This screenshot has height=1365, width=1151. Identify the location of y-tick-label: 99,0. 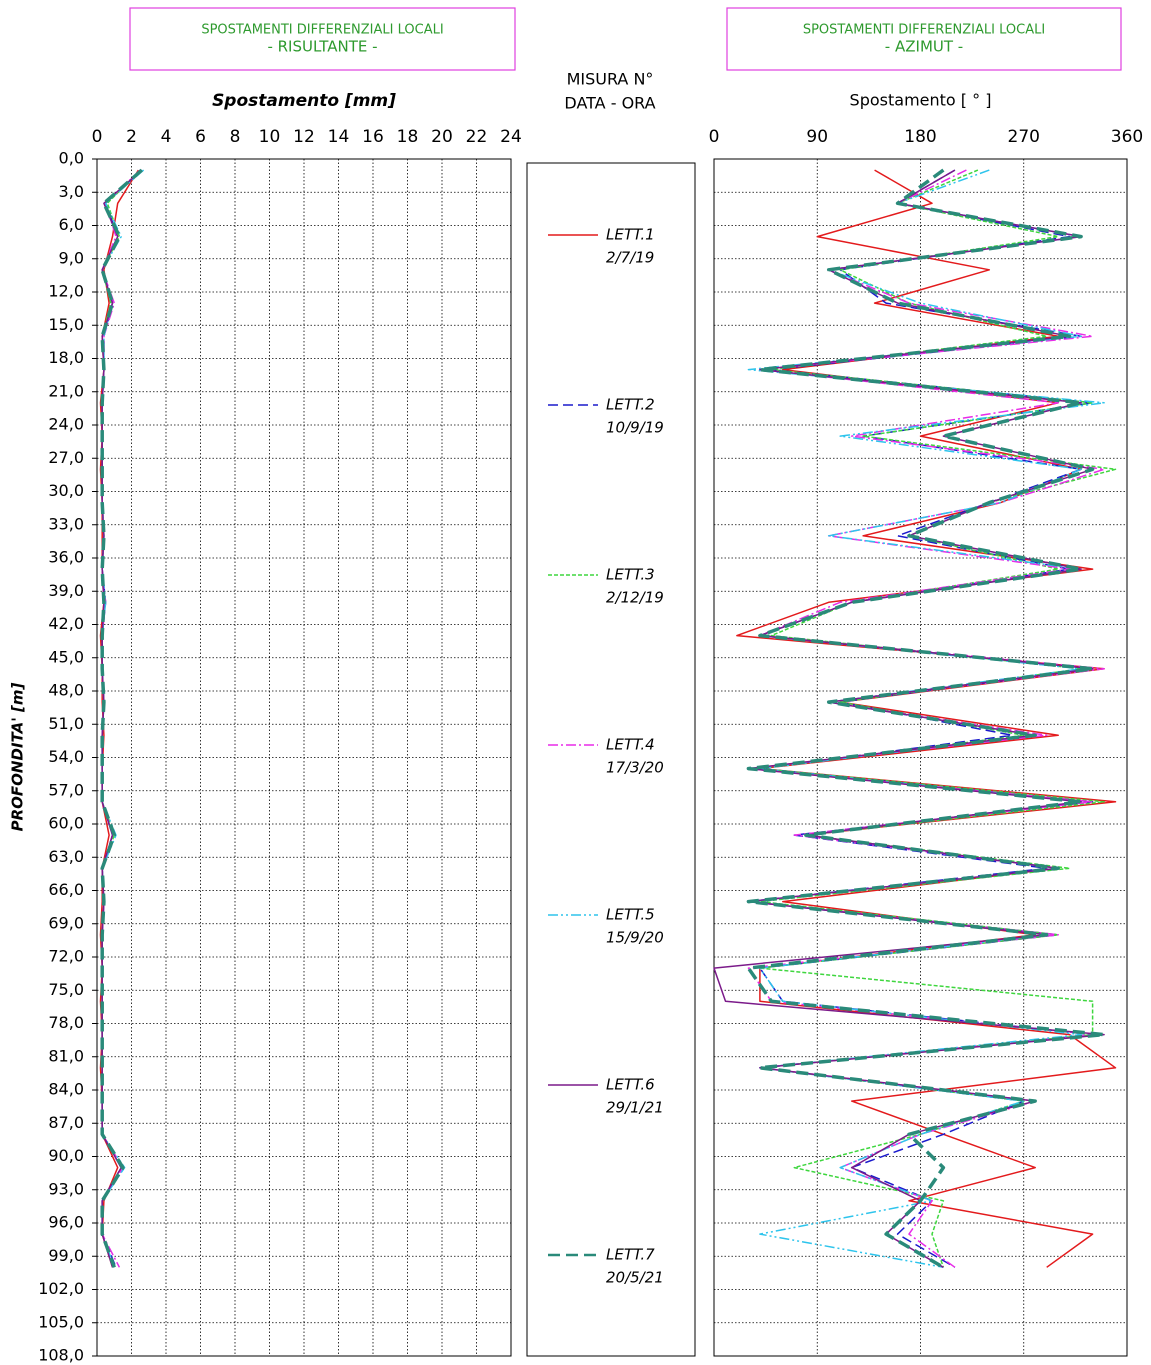
(66, 1255).